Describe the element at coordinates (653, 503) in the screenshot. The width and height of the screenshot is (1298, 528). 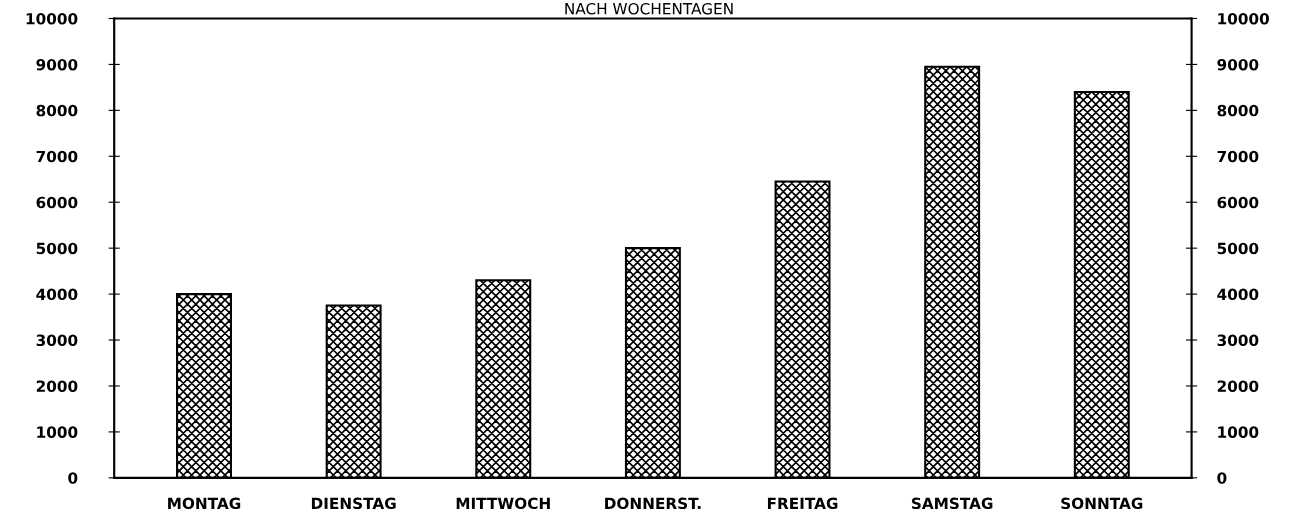
I see `x-tick-label: DONNERST.` at that location.